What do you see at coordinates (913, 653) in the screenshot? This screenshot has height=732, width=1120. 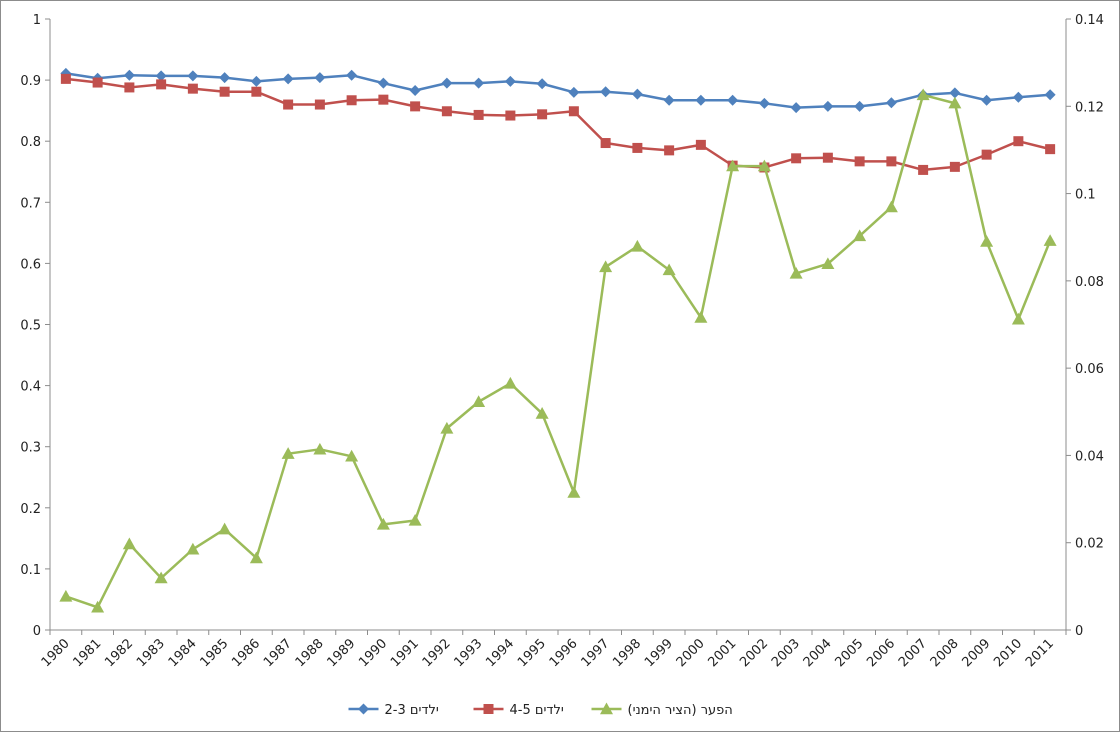 I see `x-tick-label: 2007` at bounding box center [913, 653].